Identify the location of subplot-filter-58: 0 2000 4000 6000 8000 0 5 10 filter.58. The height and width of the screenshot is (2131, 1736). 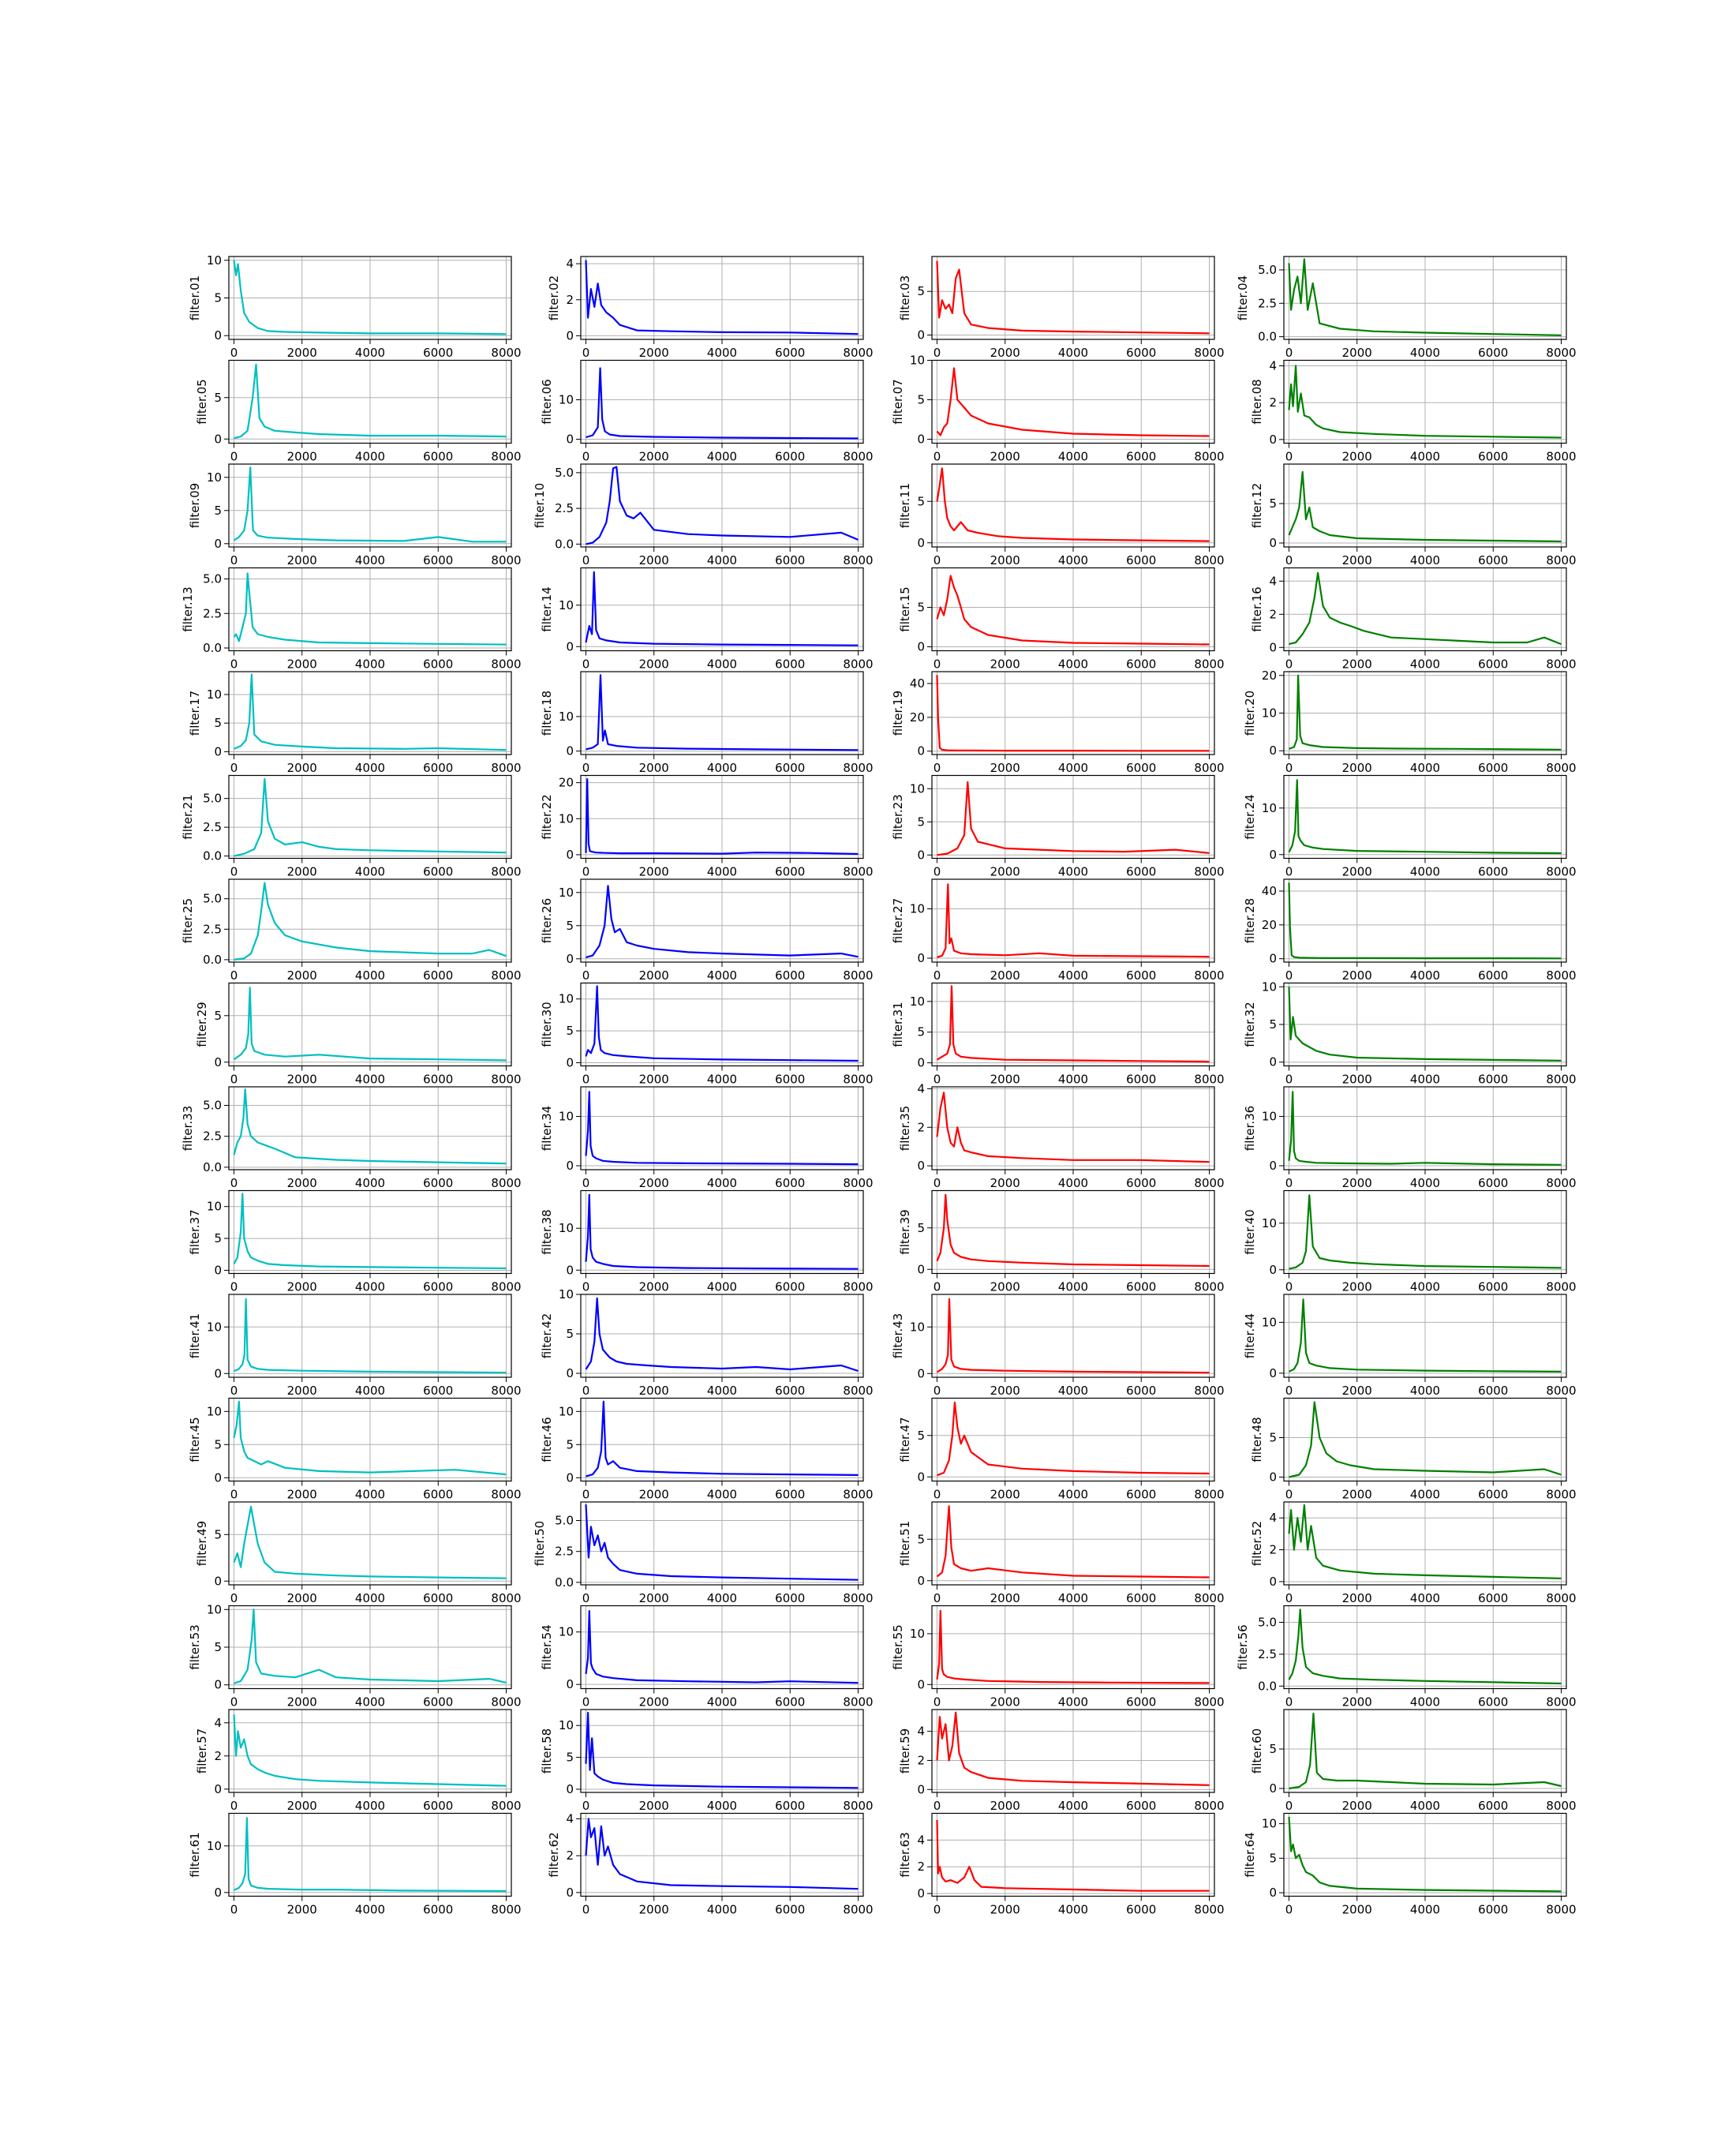
(707, 1761).